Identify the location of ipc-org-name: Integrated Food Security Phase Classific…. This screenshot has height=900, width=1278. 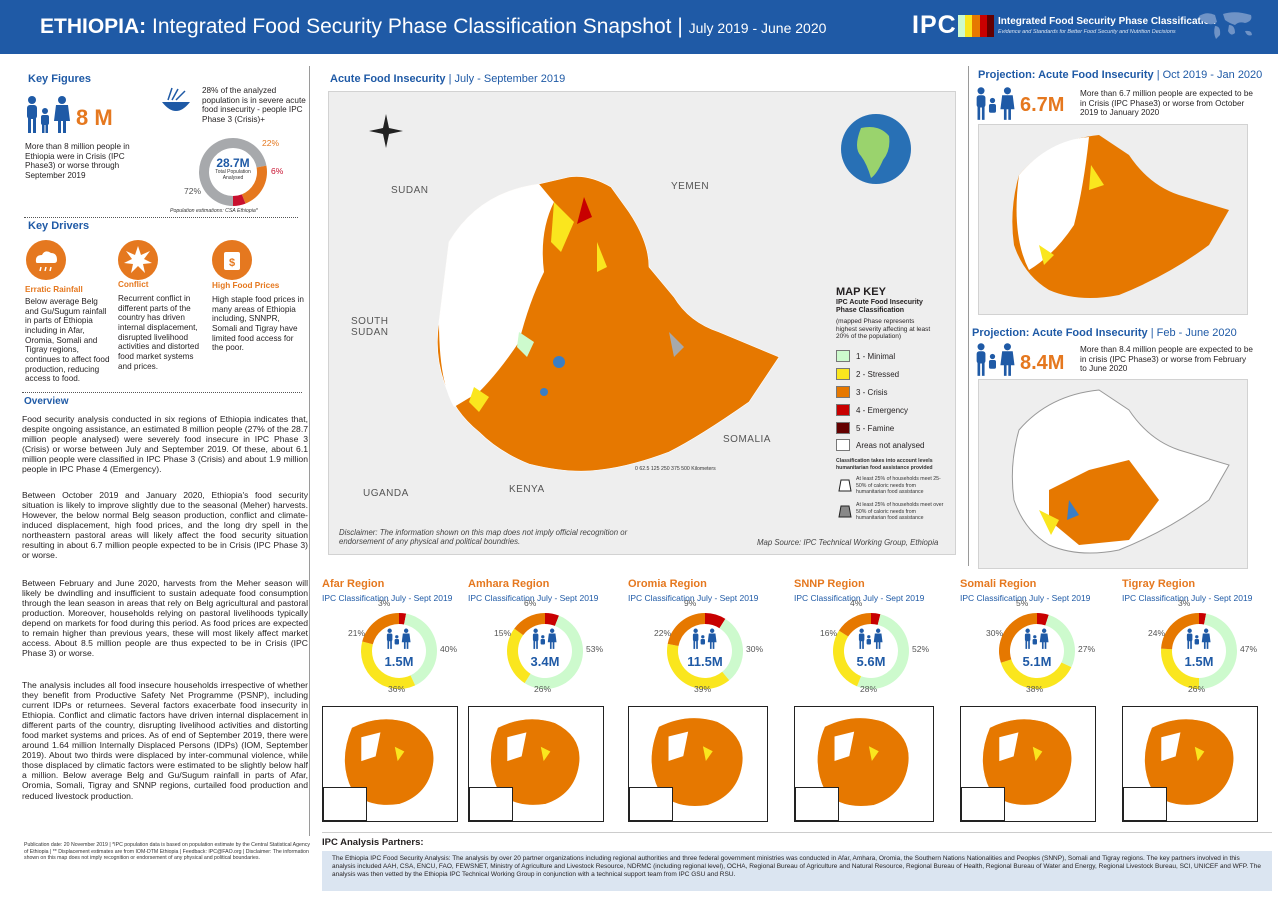
(1107, 21).